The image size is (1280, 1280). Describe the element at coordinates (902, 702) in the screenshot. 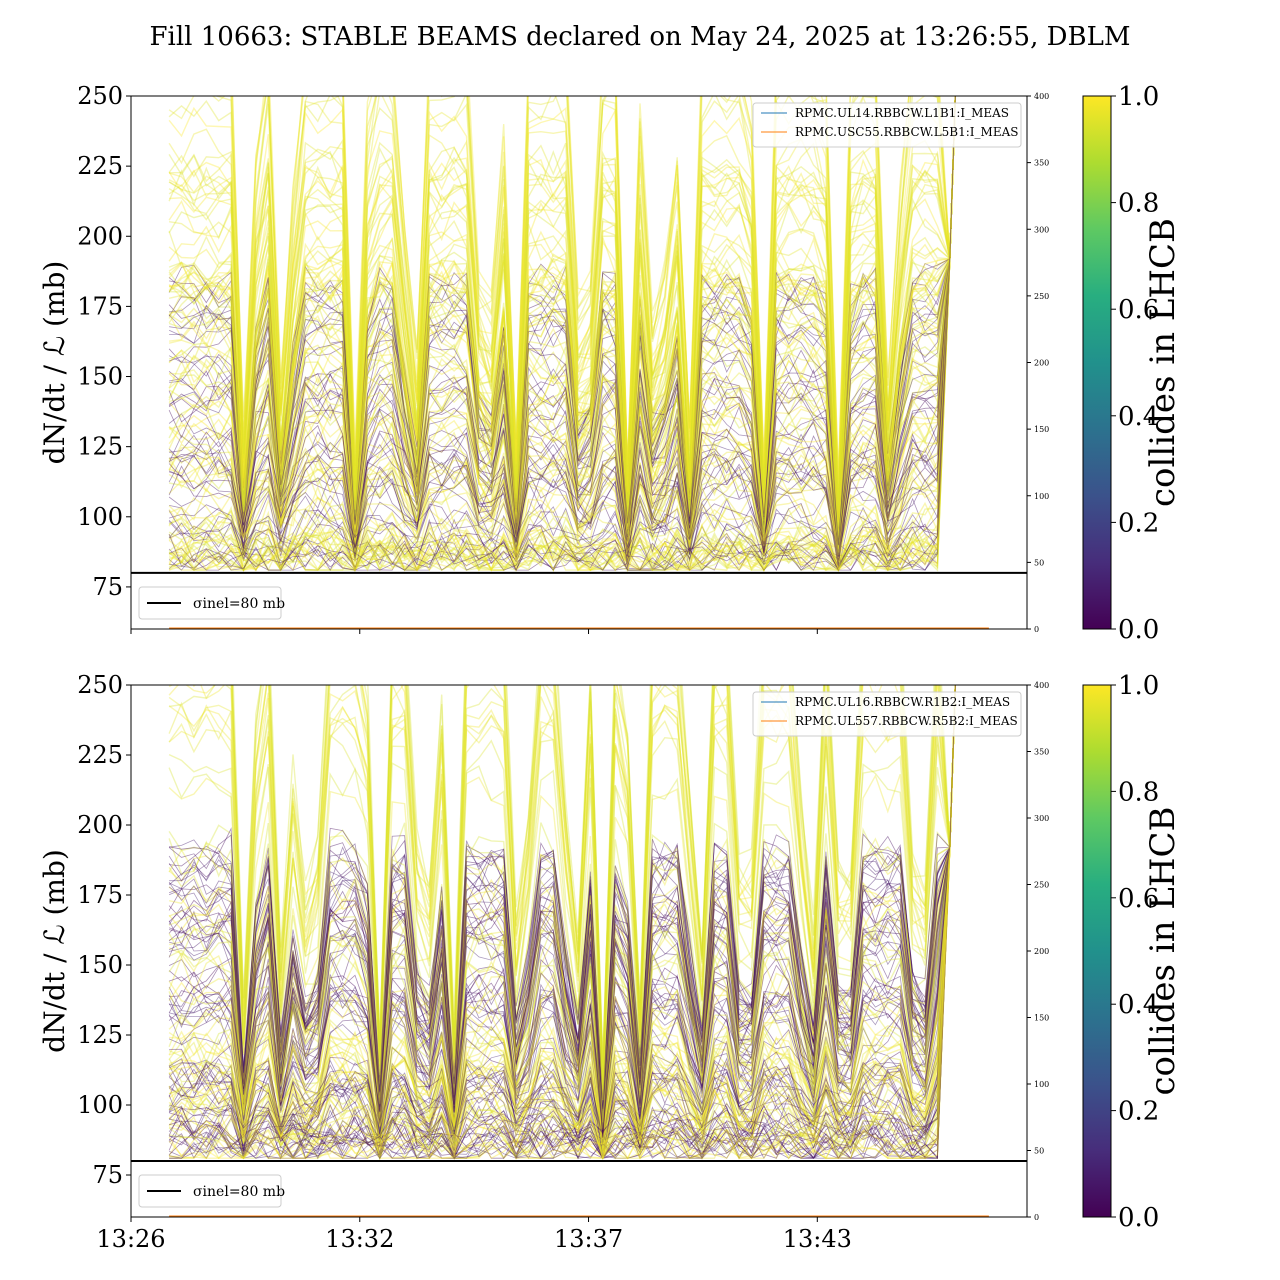

I see `legend-entry: RPMC.UL16.RBBCW.R1B2:I_MEAS` at that location.